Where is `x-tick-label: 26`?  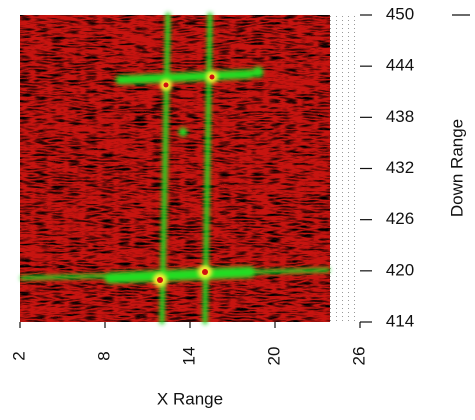
x-tick-label: 26 is located at coordinates (358, 356).